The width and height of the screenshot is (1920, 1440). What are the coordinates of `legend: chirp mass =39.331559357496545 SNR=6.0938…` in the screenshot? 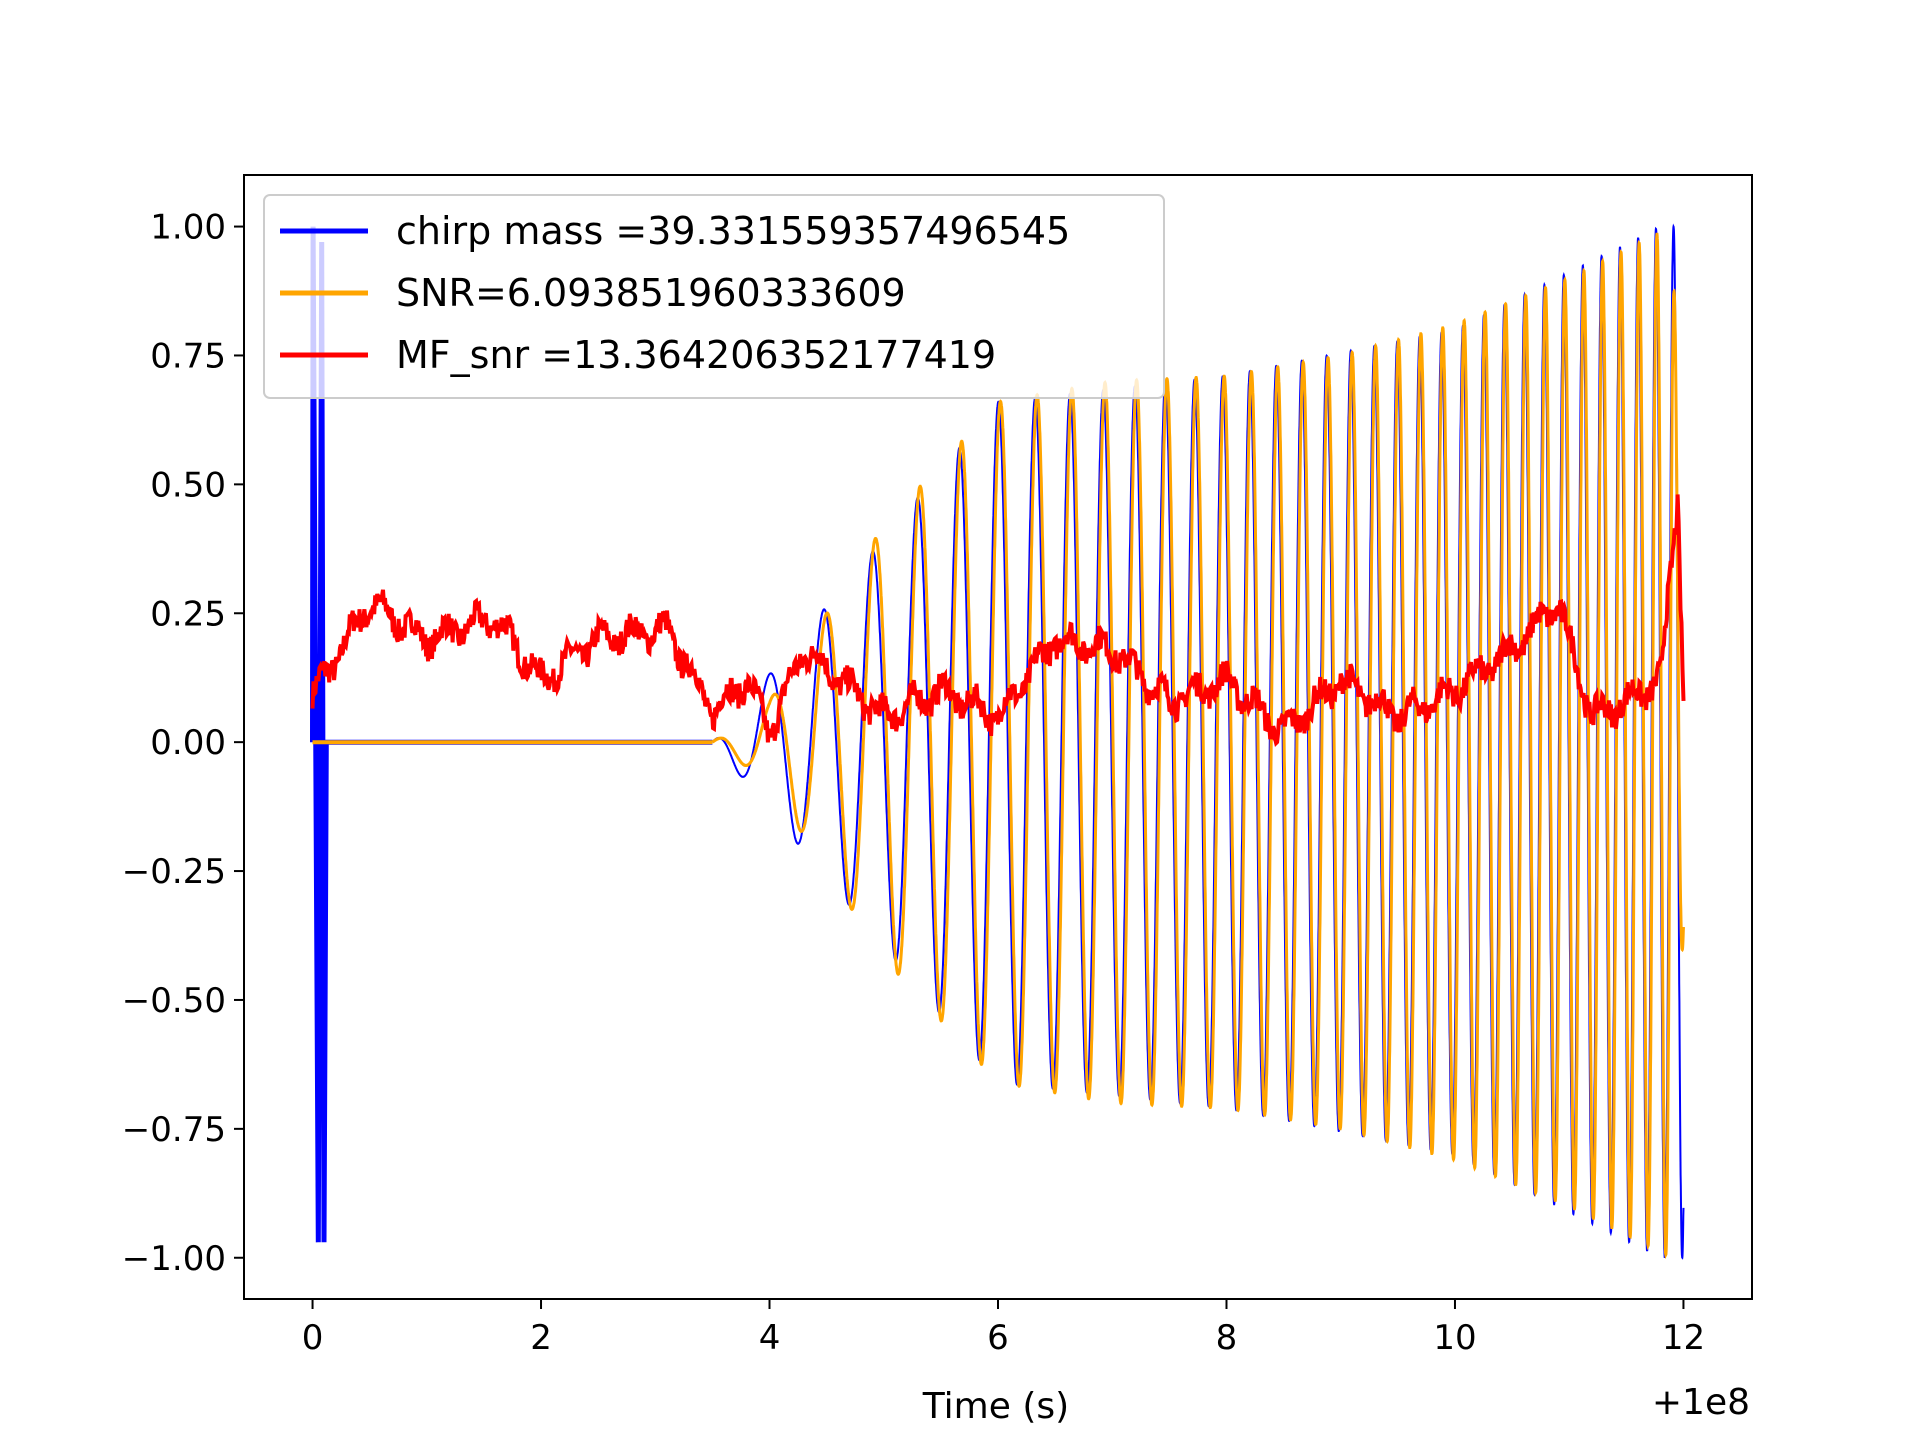 It's located at (714, 296).